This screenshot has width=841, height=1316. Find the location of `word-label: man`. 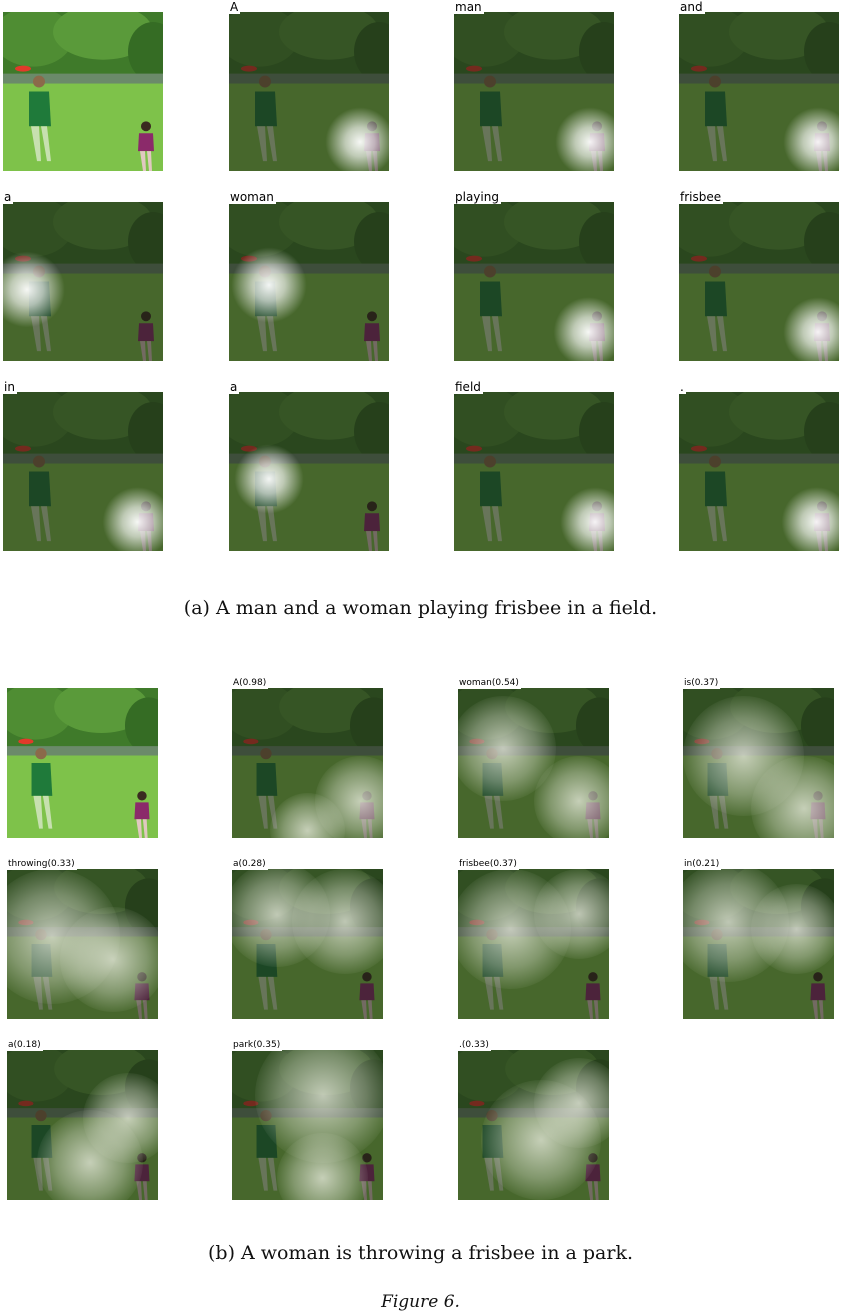

word-label: man is located at coordinates (469, 7).